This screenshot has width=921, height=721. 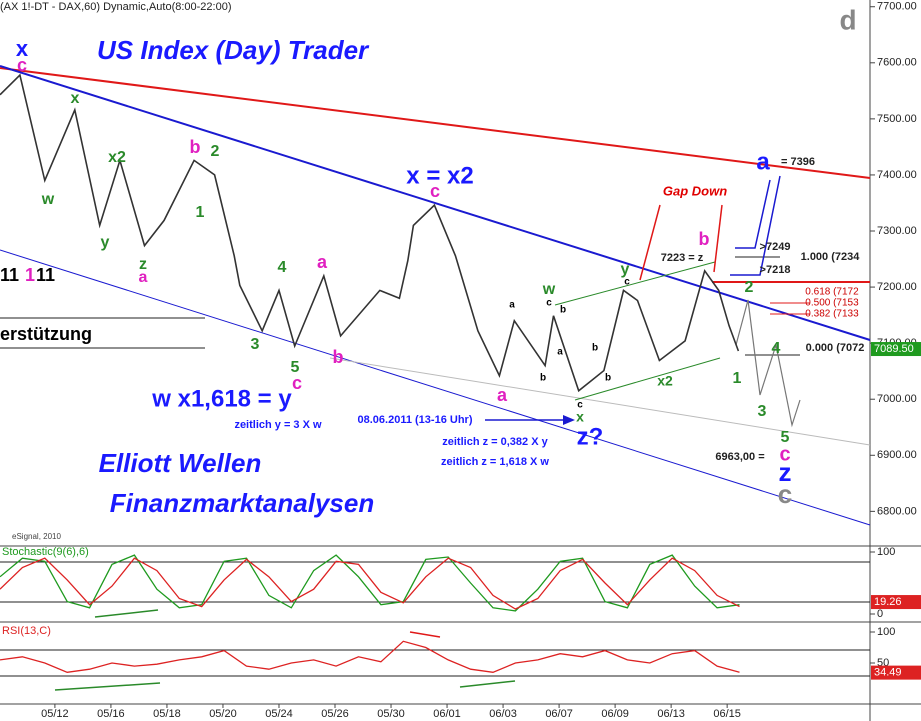 What do you see at coordinates (832, 292) in the screenshot?
I see `annotation: 0.618 (7172` at bounding box center [832, 292].